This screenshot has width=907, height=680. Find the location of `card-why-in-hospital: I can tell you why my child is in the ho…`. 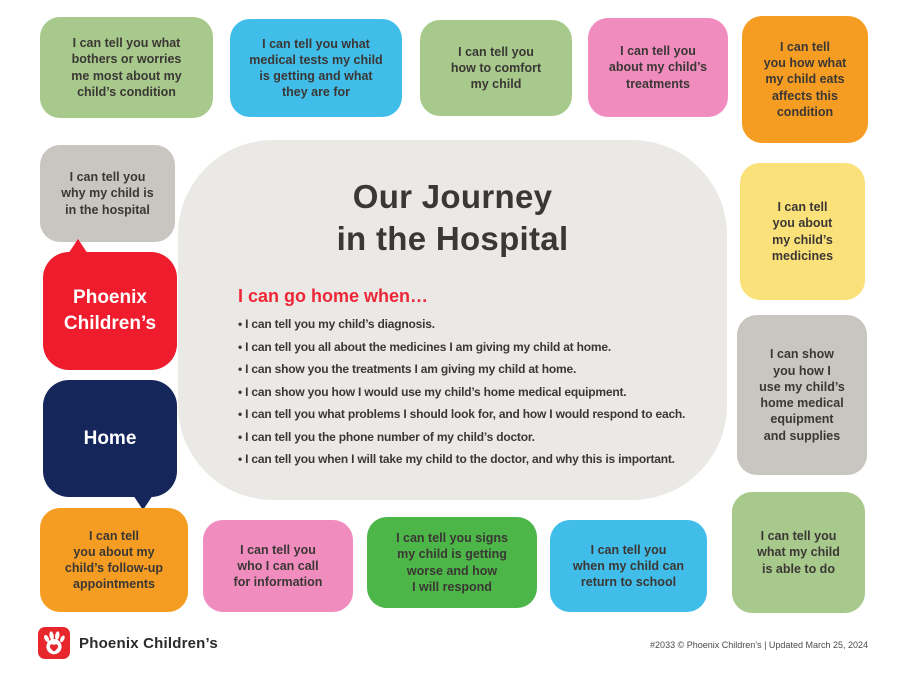

card-why-in-hospital: I can tell you why my child is in the ho… is located at coordinates (107, 193).